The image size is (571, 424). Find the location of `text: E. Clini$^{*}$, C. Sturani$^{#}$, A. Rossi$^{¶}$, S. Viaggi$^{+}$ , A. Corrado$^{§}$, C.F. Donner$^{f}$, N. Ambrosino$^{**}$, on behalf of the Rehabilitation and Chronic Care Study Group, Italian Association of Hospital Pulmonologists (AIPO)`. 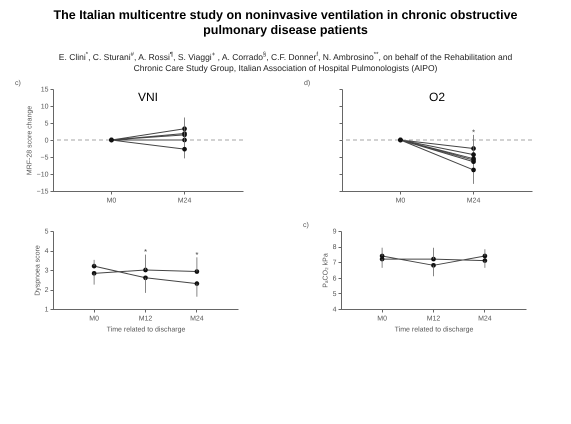

text: E. Clini$^{*}$, C. Sturani$^{#}$, A. Rossi$^{¶}$, S. Viaggi$^{+}$ , A. Corrado$^{§}$, C.F. Donner$^{f}$, N. Ambrosino$^{**}$, on behalf of the Rehabilitation and Chronic Care Study Group, Italian Association of Hospital Pulmonologists (AIPO) is located at coordinates (285, 62).